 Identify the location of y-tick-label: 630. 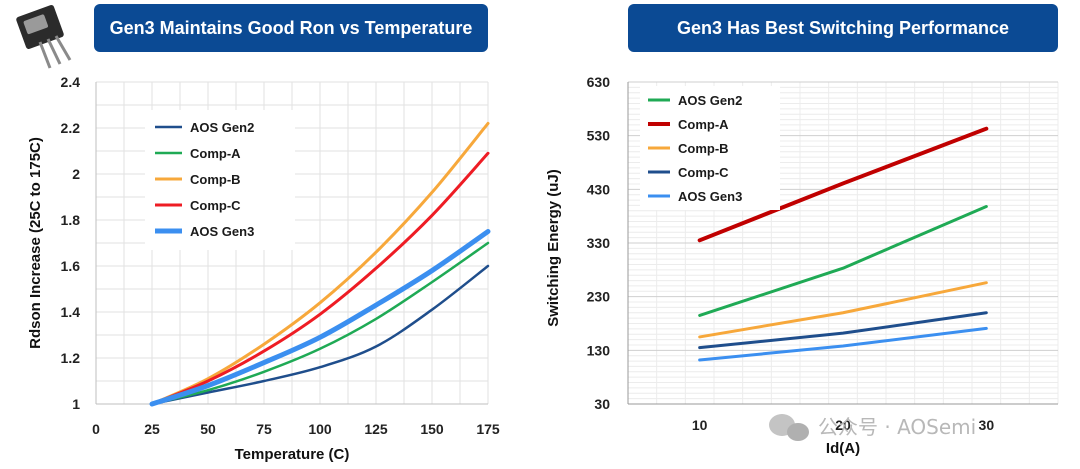
(599, 82).